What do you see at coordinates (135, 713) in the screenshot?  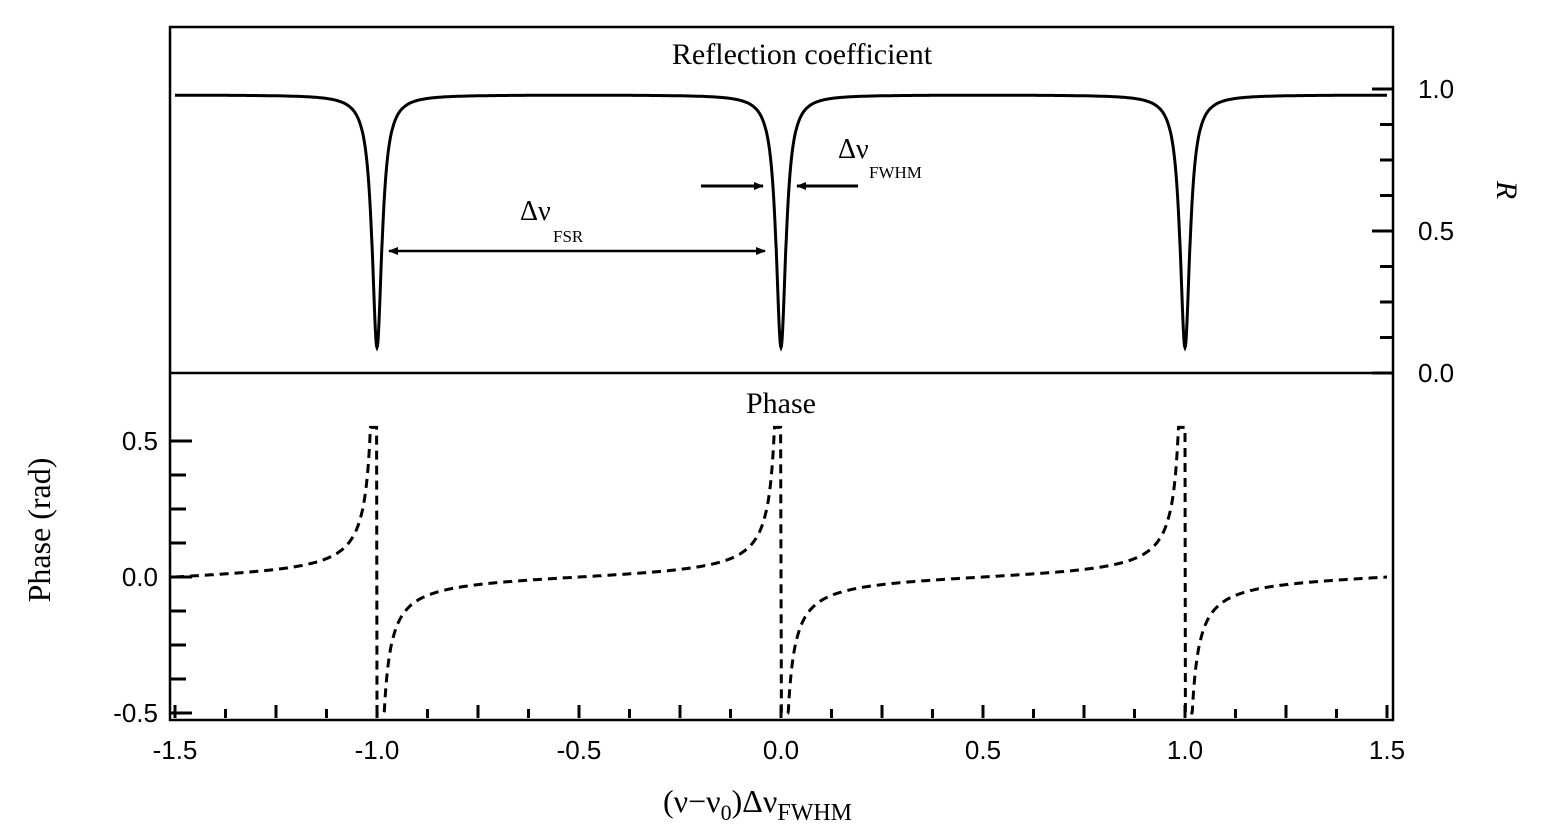 I see `phase-tick-label: -0.5` at bounding box center [135, 713].